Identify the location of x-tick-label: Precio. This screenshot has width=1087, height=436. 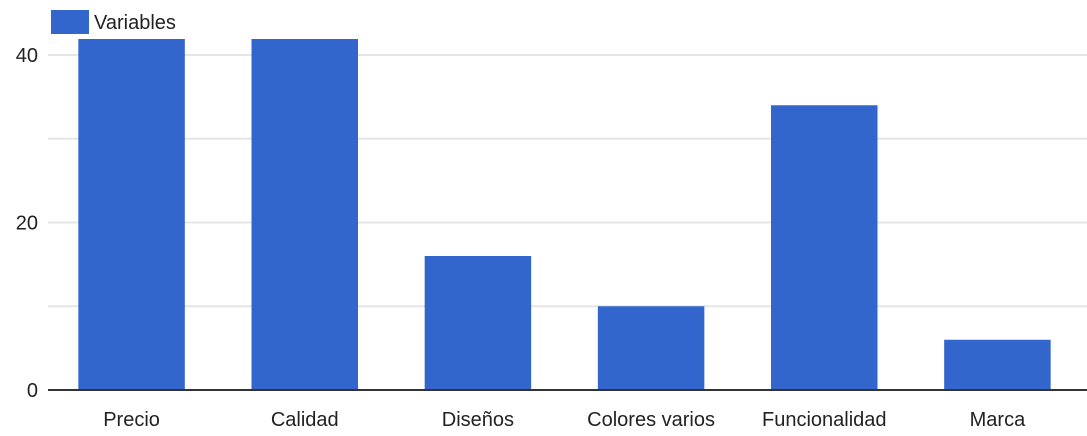
(131, 420).